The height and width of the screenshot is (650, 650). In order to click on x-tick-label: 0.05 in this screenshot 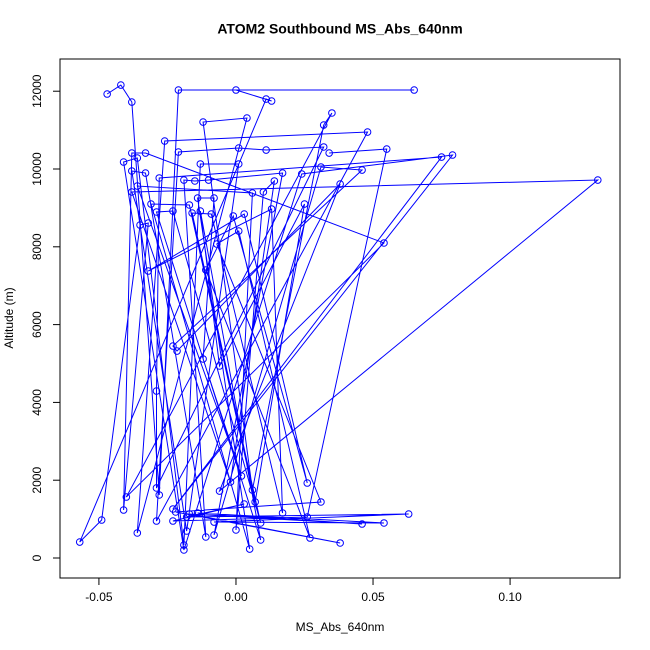, I will do `click(373, 597)`.